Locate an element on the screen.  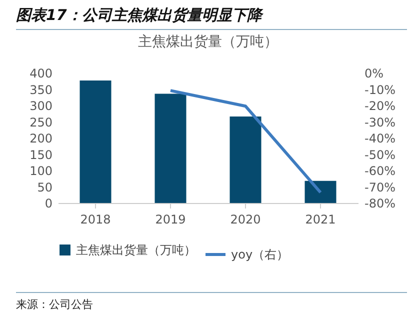
y-tick-label: 400 is located at coordinates (41, 73).